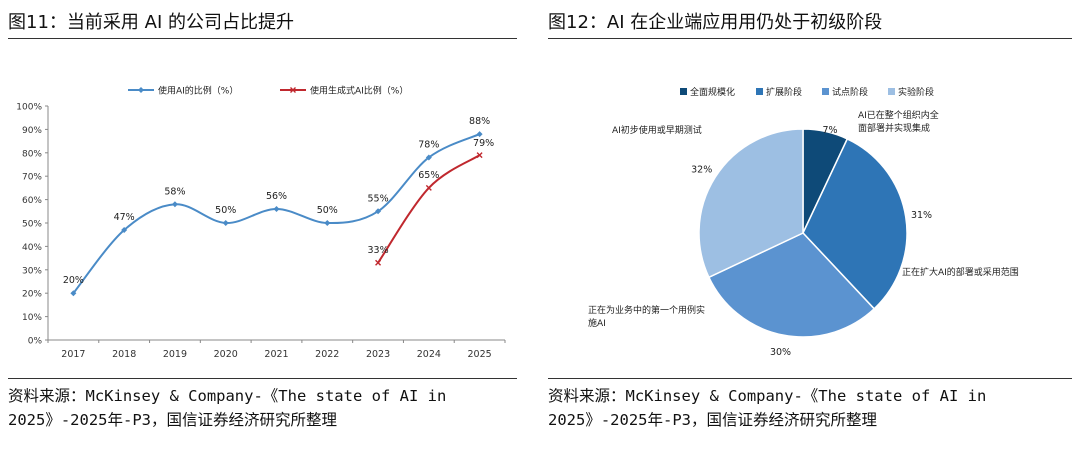 Image resolution: width=1080 pixels, height=451 pixels. Describe the element at coordinates (829, 130) in the screenshot. I see `slice-value-label: 7%` at that location.